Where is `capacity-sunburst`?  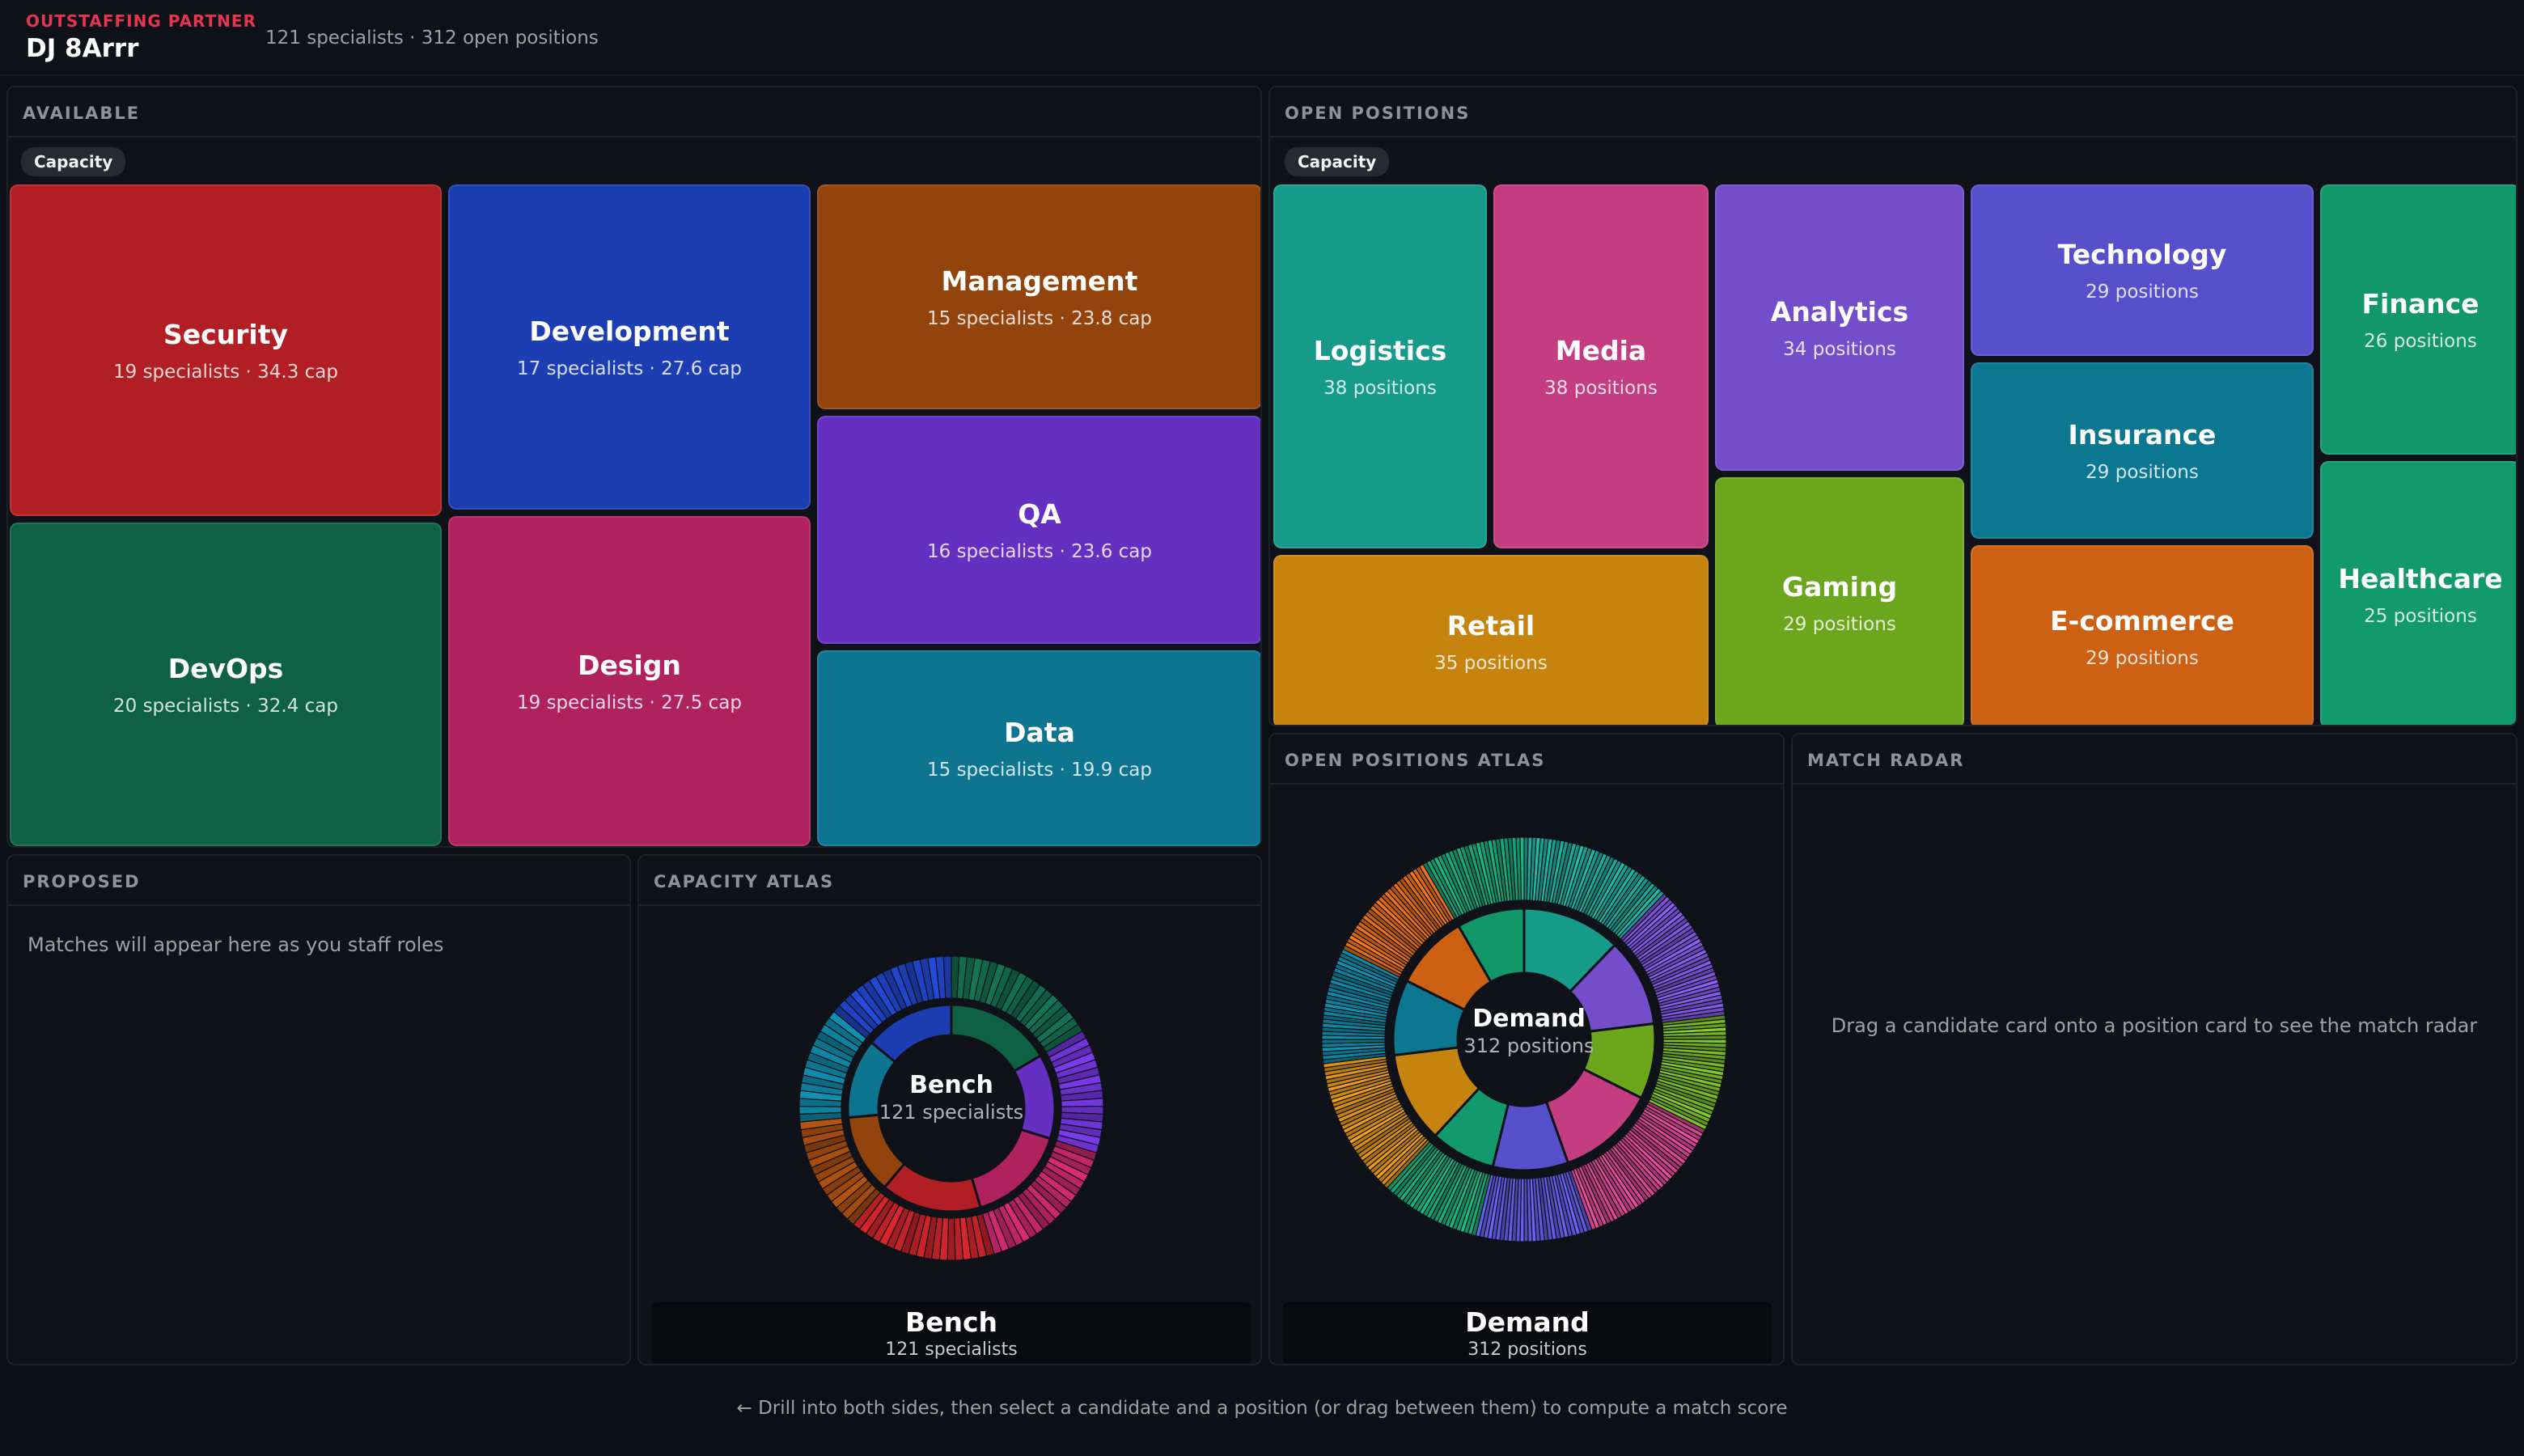 capacity-sunburst is located at coordinates (951, 1108).